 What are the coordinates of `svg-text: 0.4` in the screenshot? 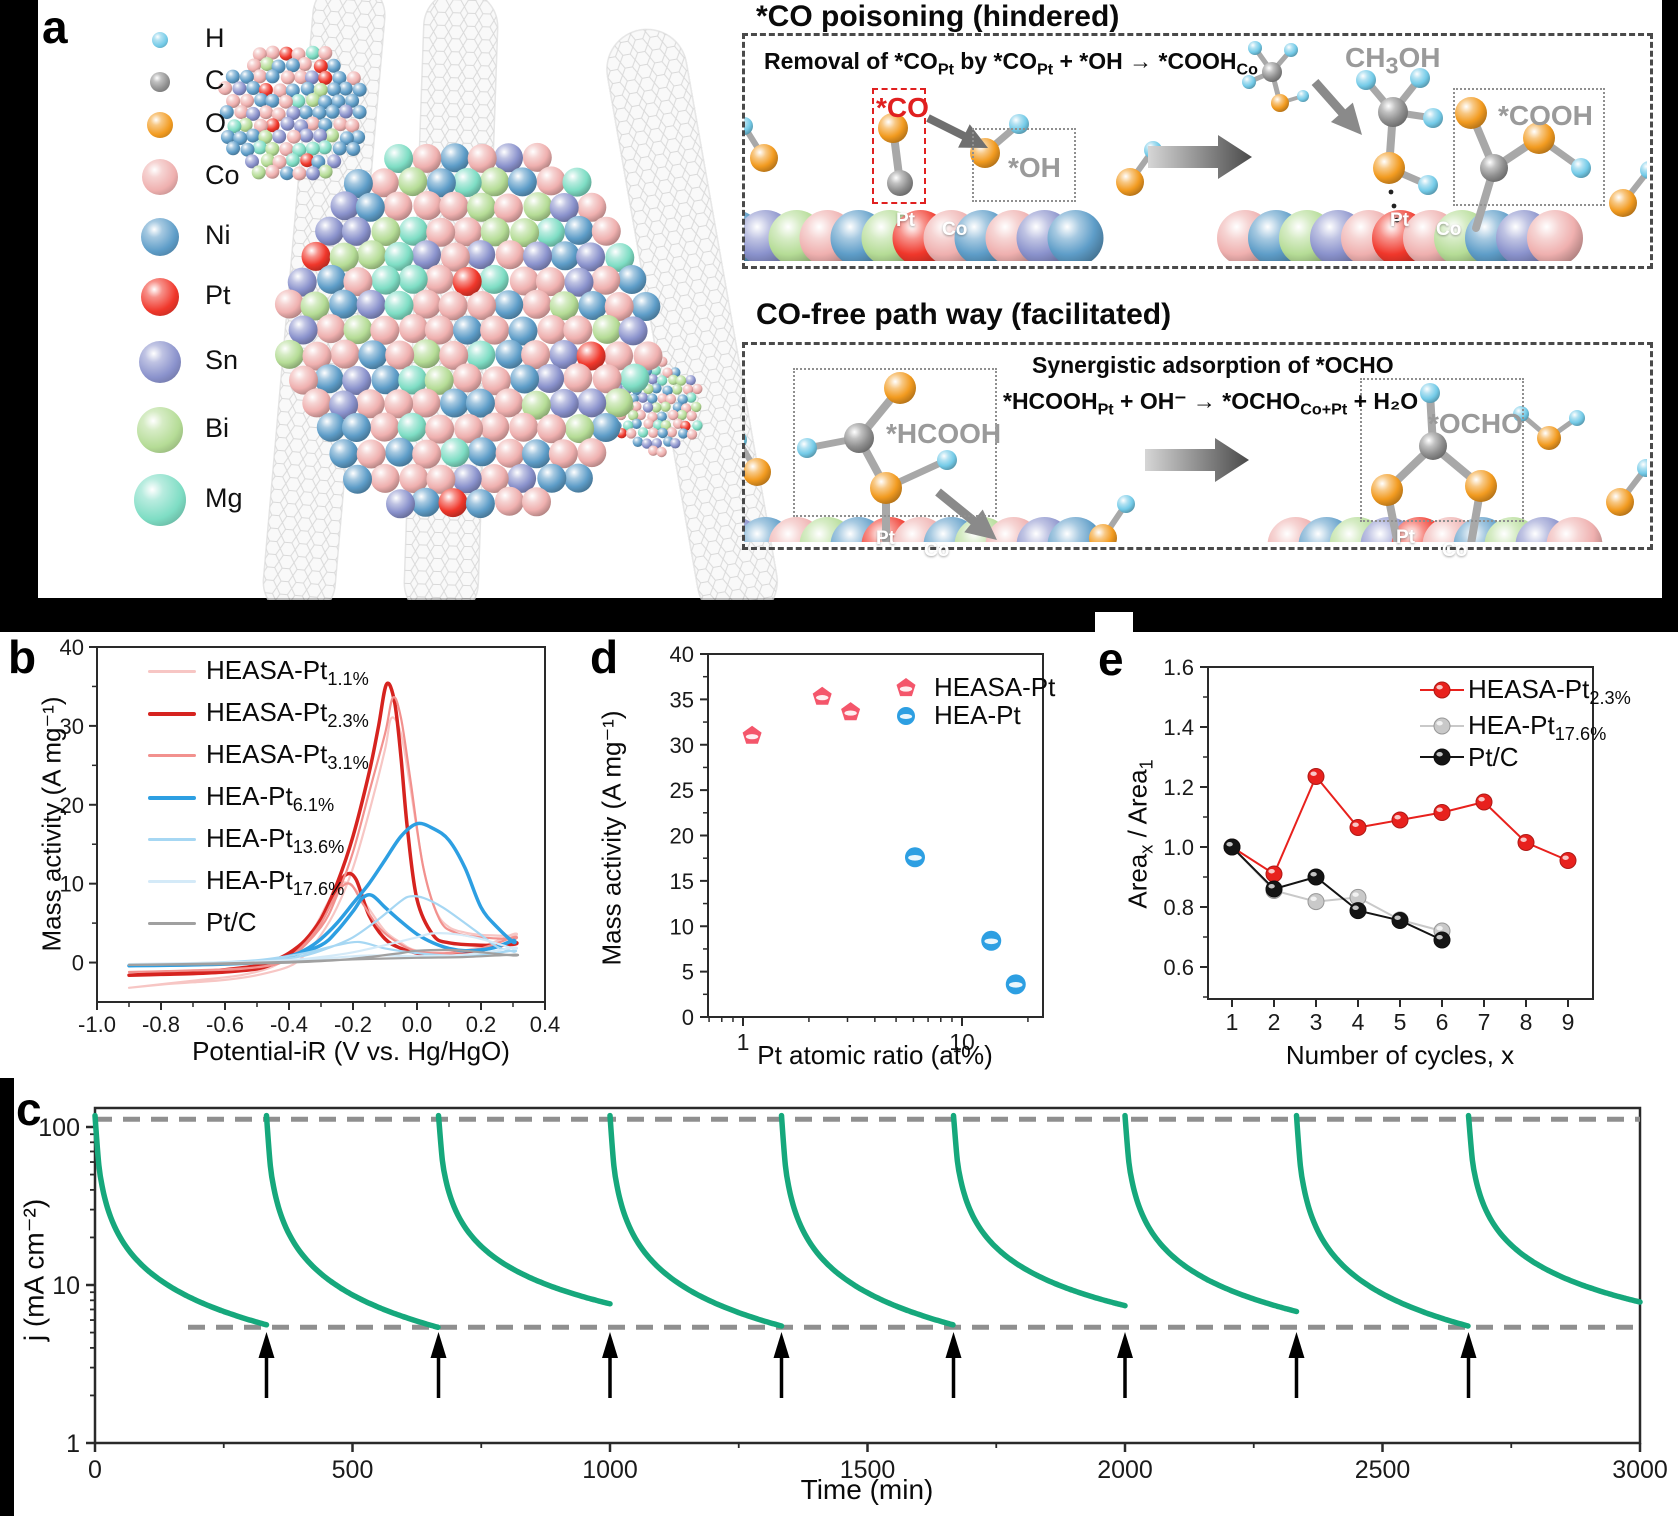 It's located at (545, 1024).